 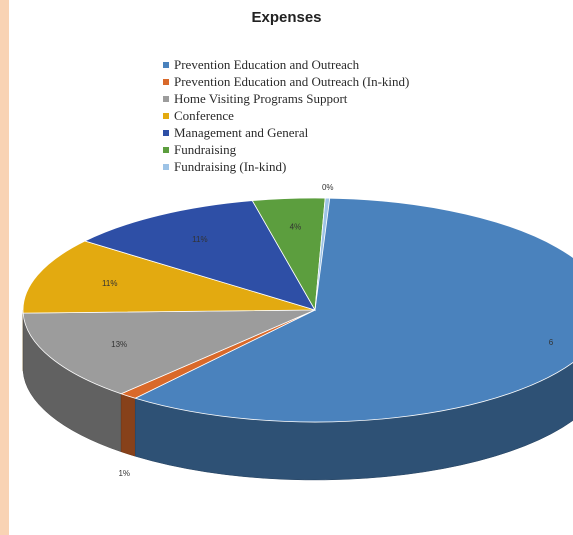 What do you see at coordinates (267, 64) in the screenshot?
I see `legend-label: Prevention Education and Outreach` at bounding box center [267, 64].